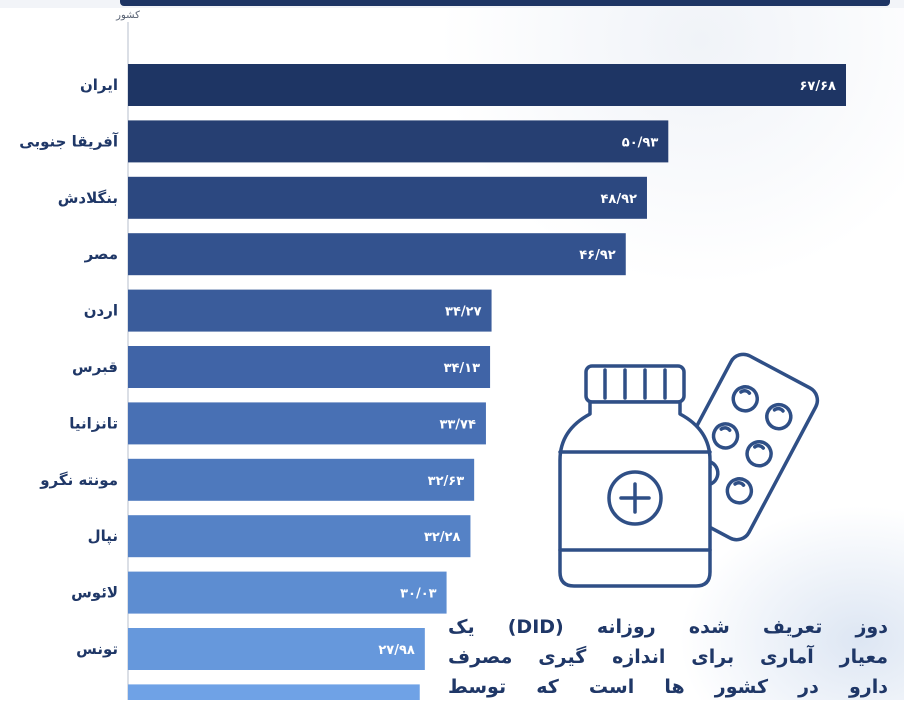 This screenshot has height=702, width=904. What do you see at coordinates (668, 687) in the screenshot?
I see `info-line: دارو در کشور ها است که توسط` at bounding box center [668, 687].